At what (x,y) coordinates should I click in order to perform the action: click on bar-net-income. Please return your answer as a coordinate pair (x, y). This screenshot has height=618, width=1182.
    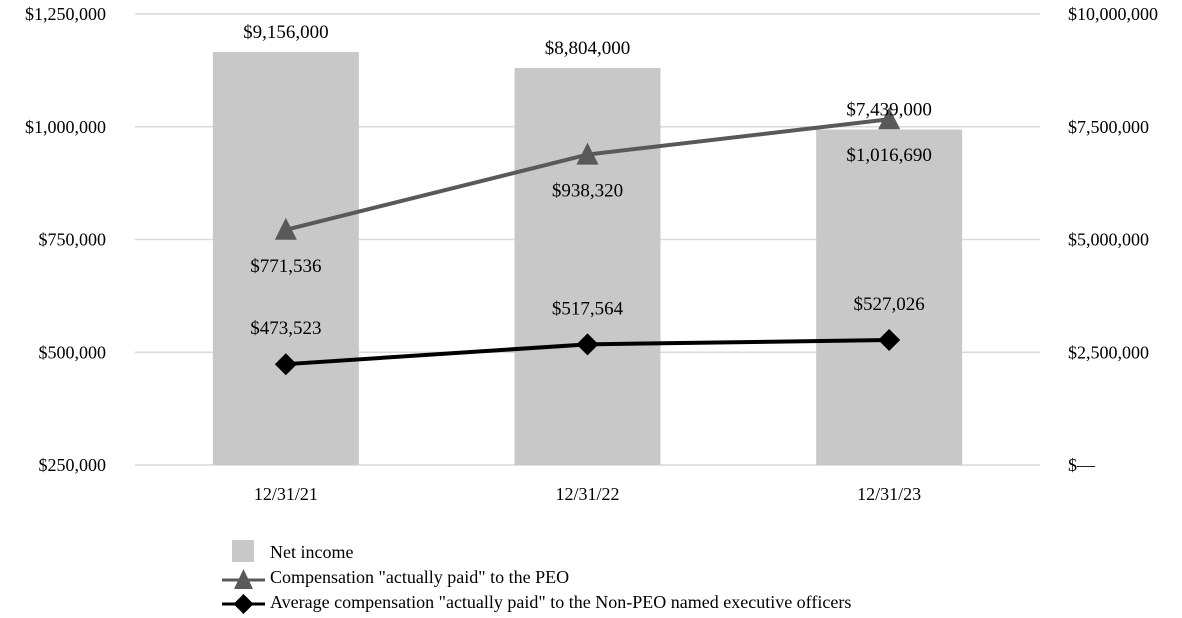
    Looking at the image, I should click on (588, 266).